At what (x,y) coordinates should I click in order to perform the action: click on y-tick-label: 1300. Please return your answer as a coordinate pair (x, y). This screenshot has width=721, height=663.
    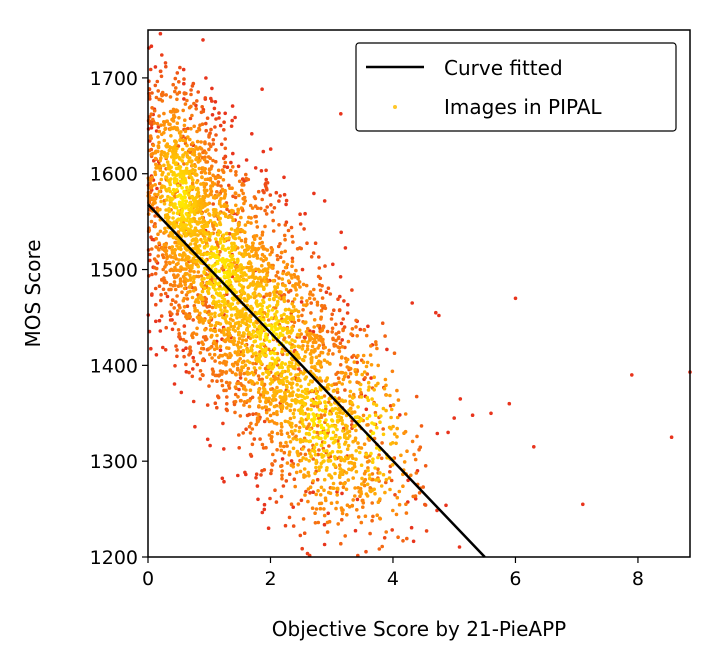
    Looking at the image, I should click on (114, 462).